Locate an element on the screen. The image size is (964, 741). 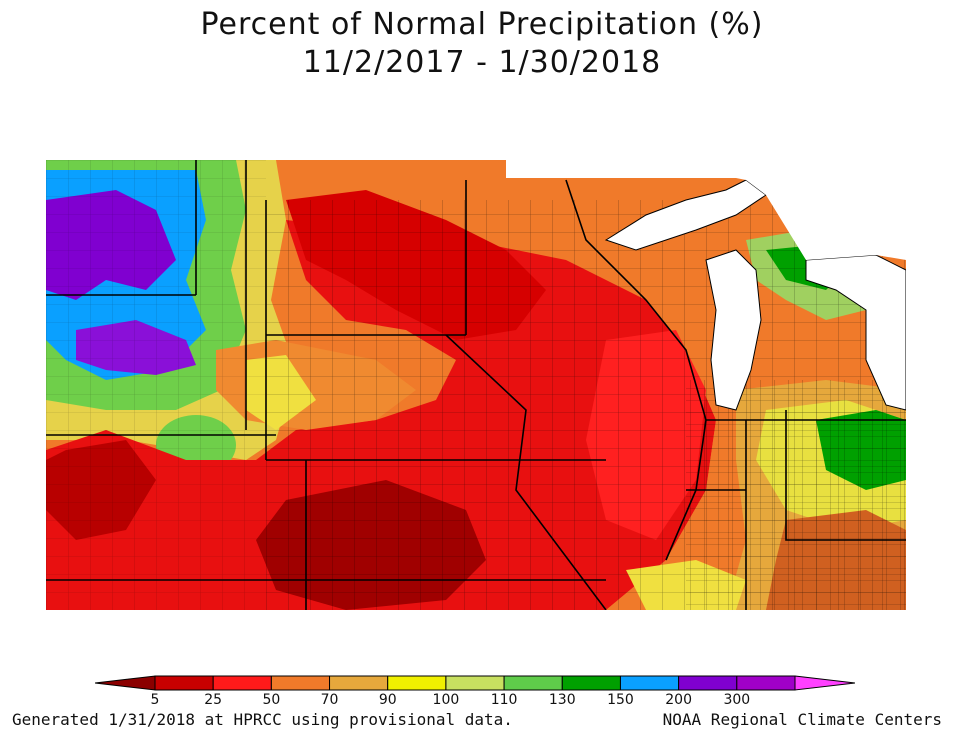
legend-tick-label: 200 is located at coordinates (678, 700).